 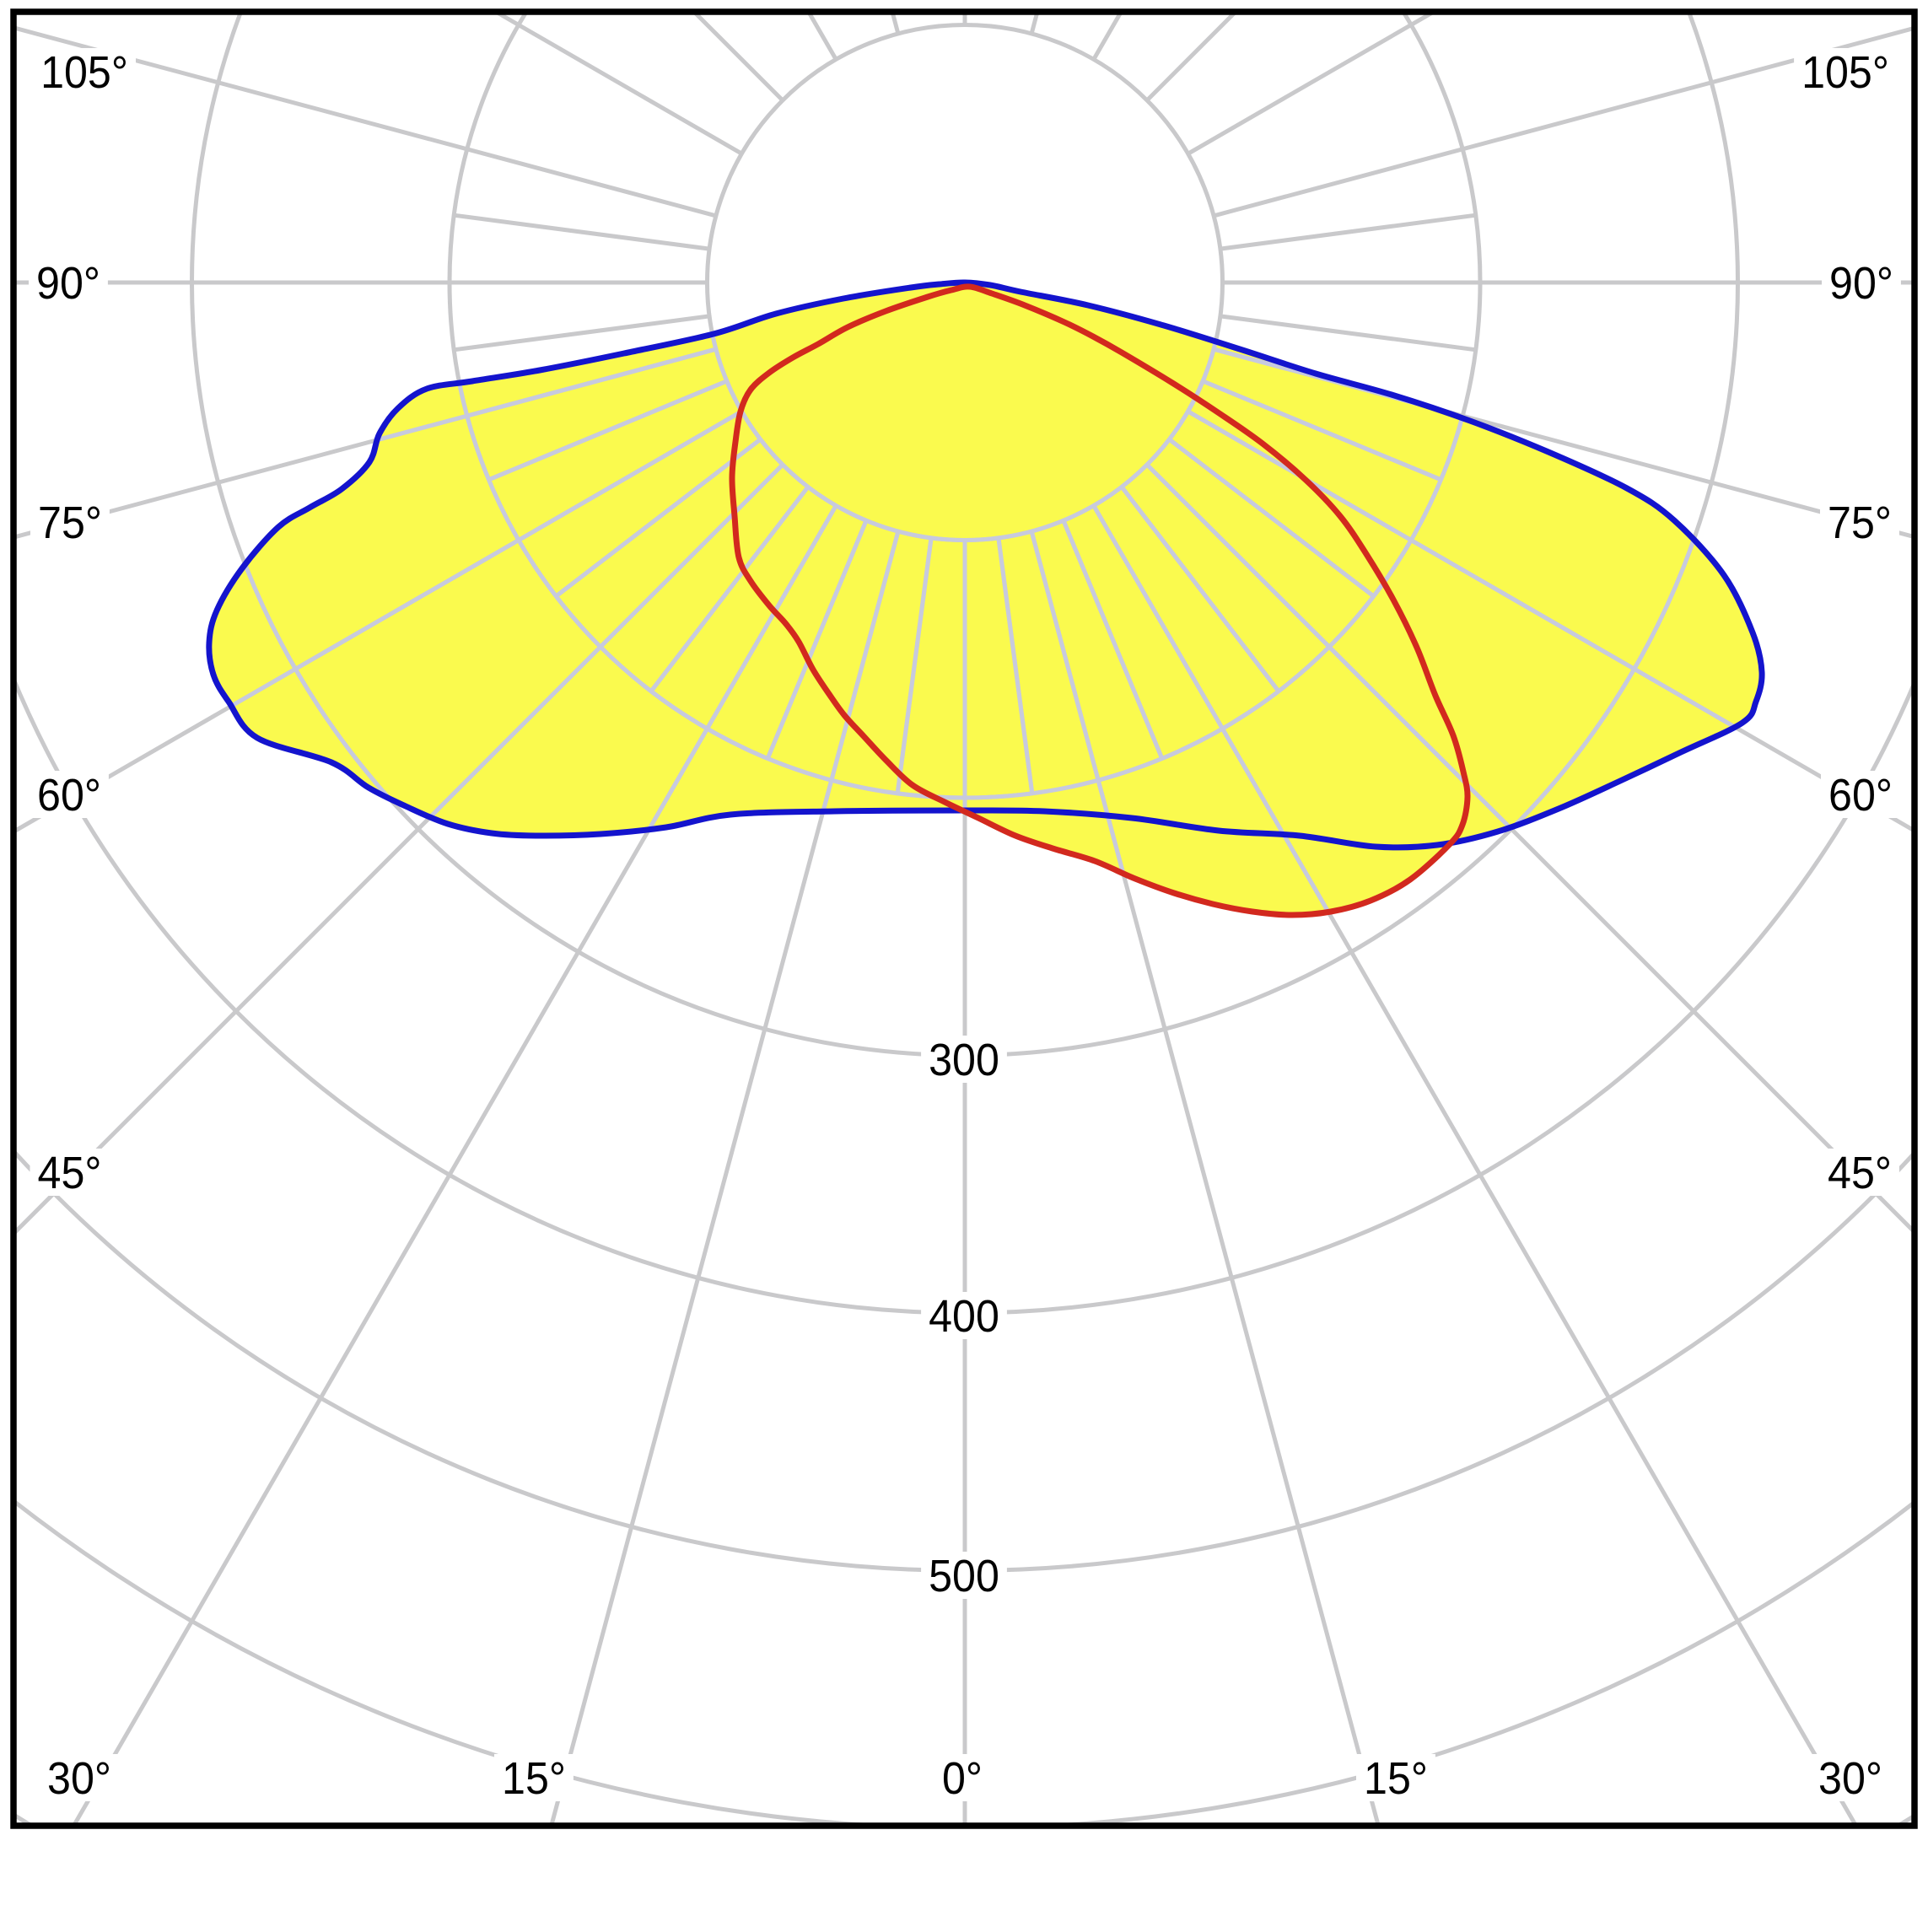 What do you see at coordinates (964, 1318) in the screenshot?
I see `svg-text: 400` at bounding box center [964, 1318].